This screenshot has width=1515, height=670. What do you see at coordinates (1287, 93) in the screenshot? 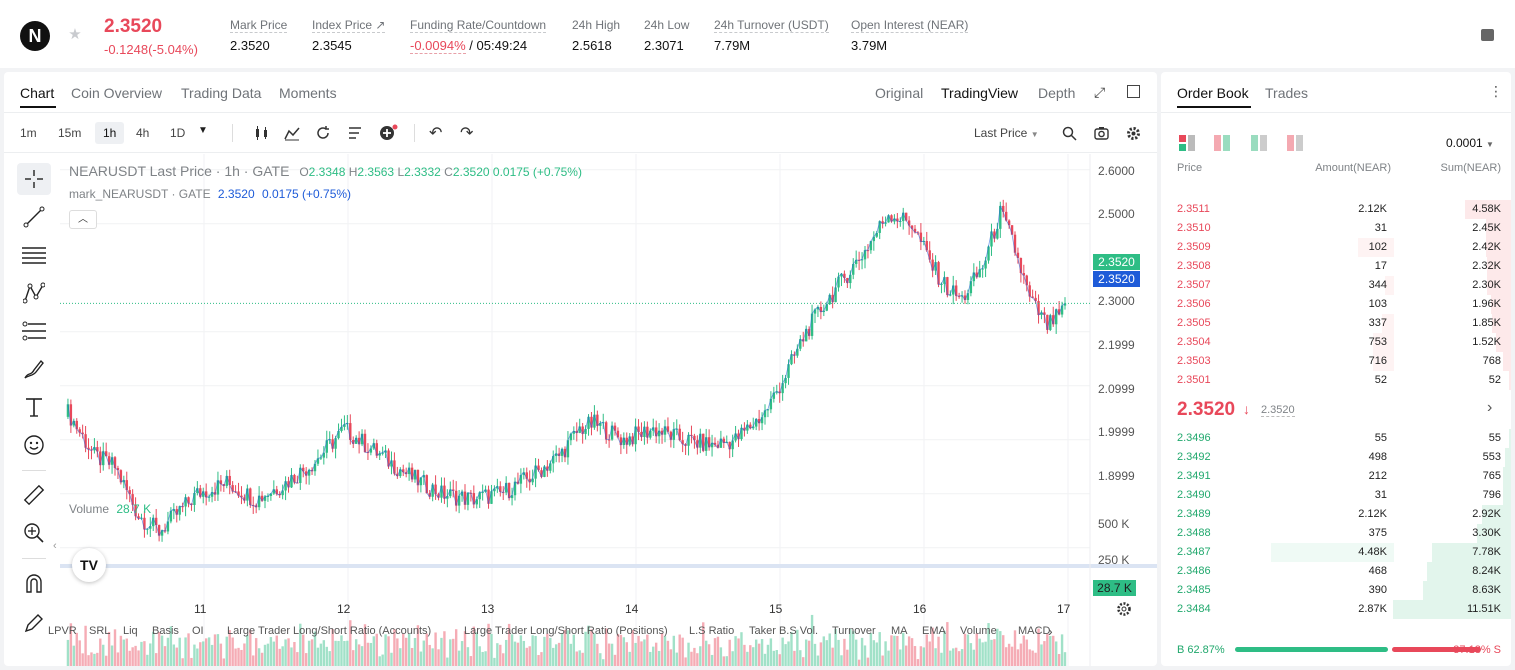
I see `tab-trades: Trades` at bounding box center [1287, 93].